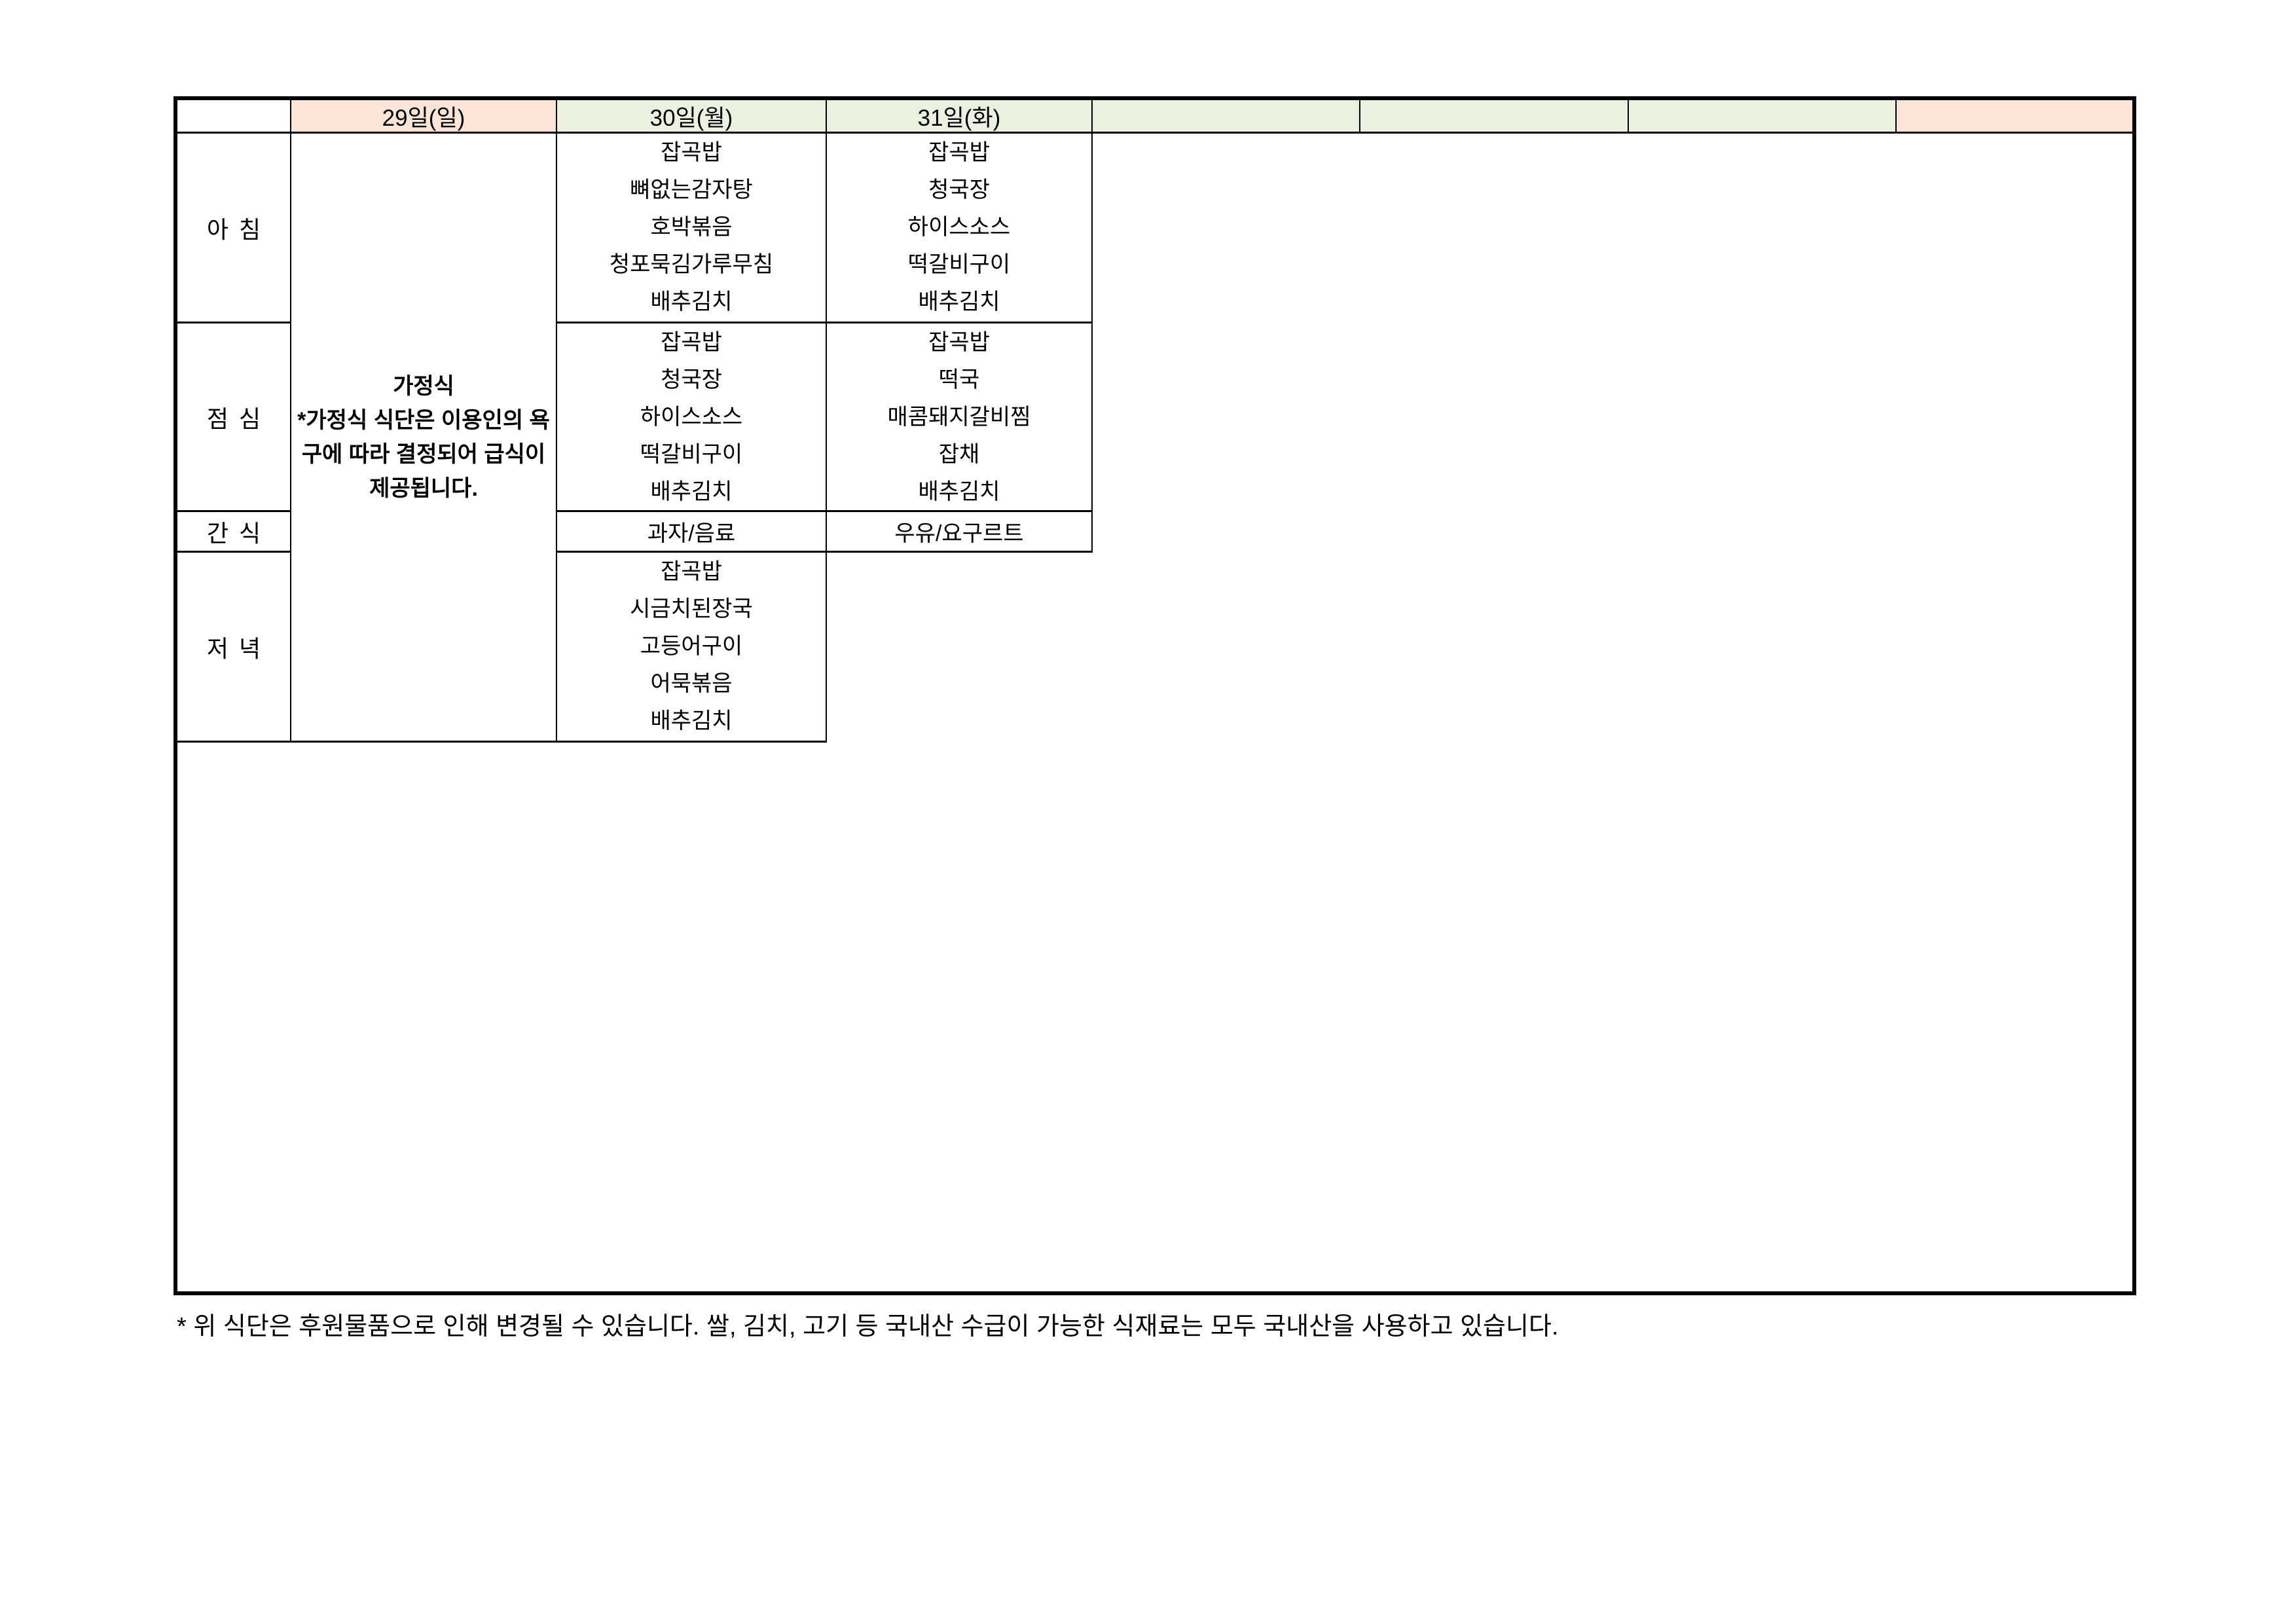  I want to click on menu-item: 매콤돼지갈비찜, so click(959, 417).